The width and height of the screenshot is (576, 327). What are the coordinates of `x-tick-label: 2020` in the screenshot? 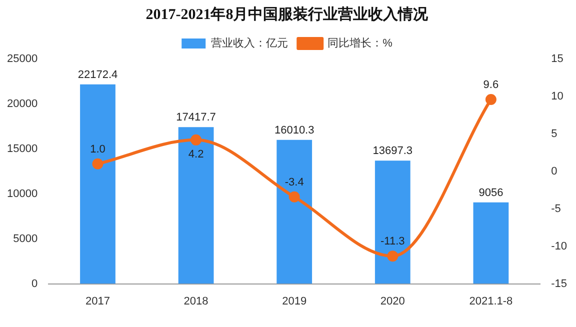 It's located at (392, 301).